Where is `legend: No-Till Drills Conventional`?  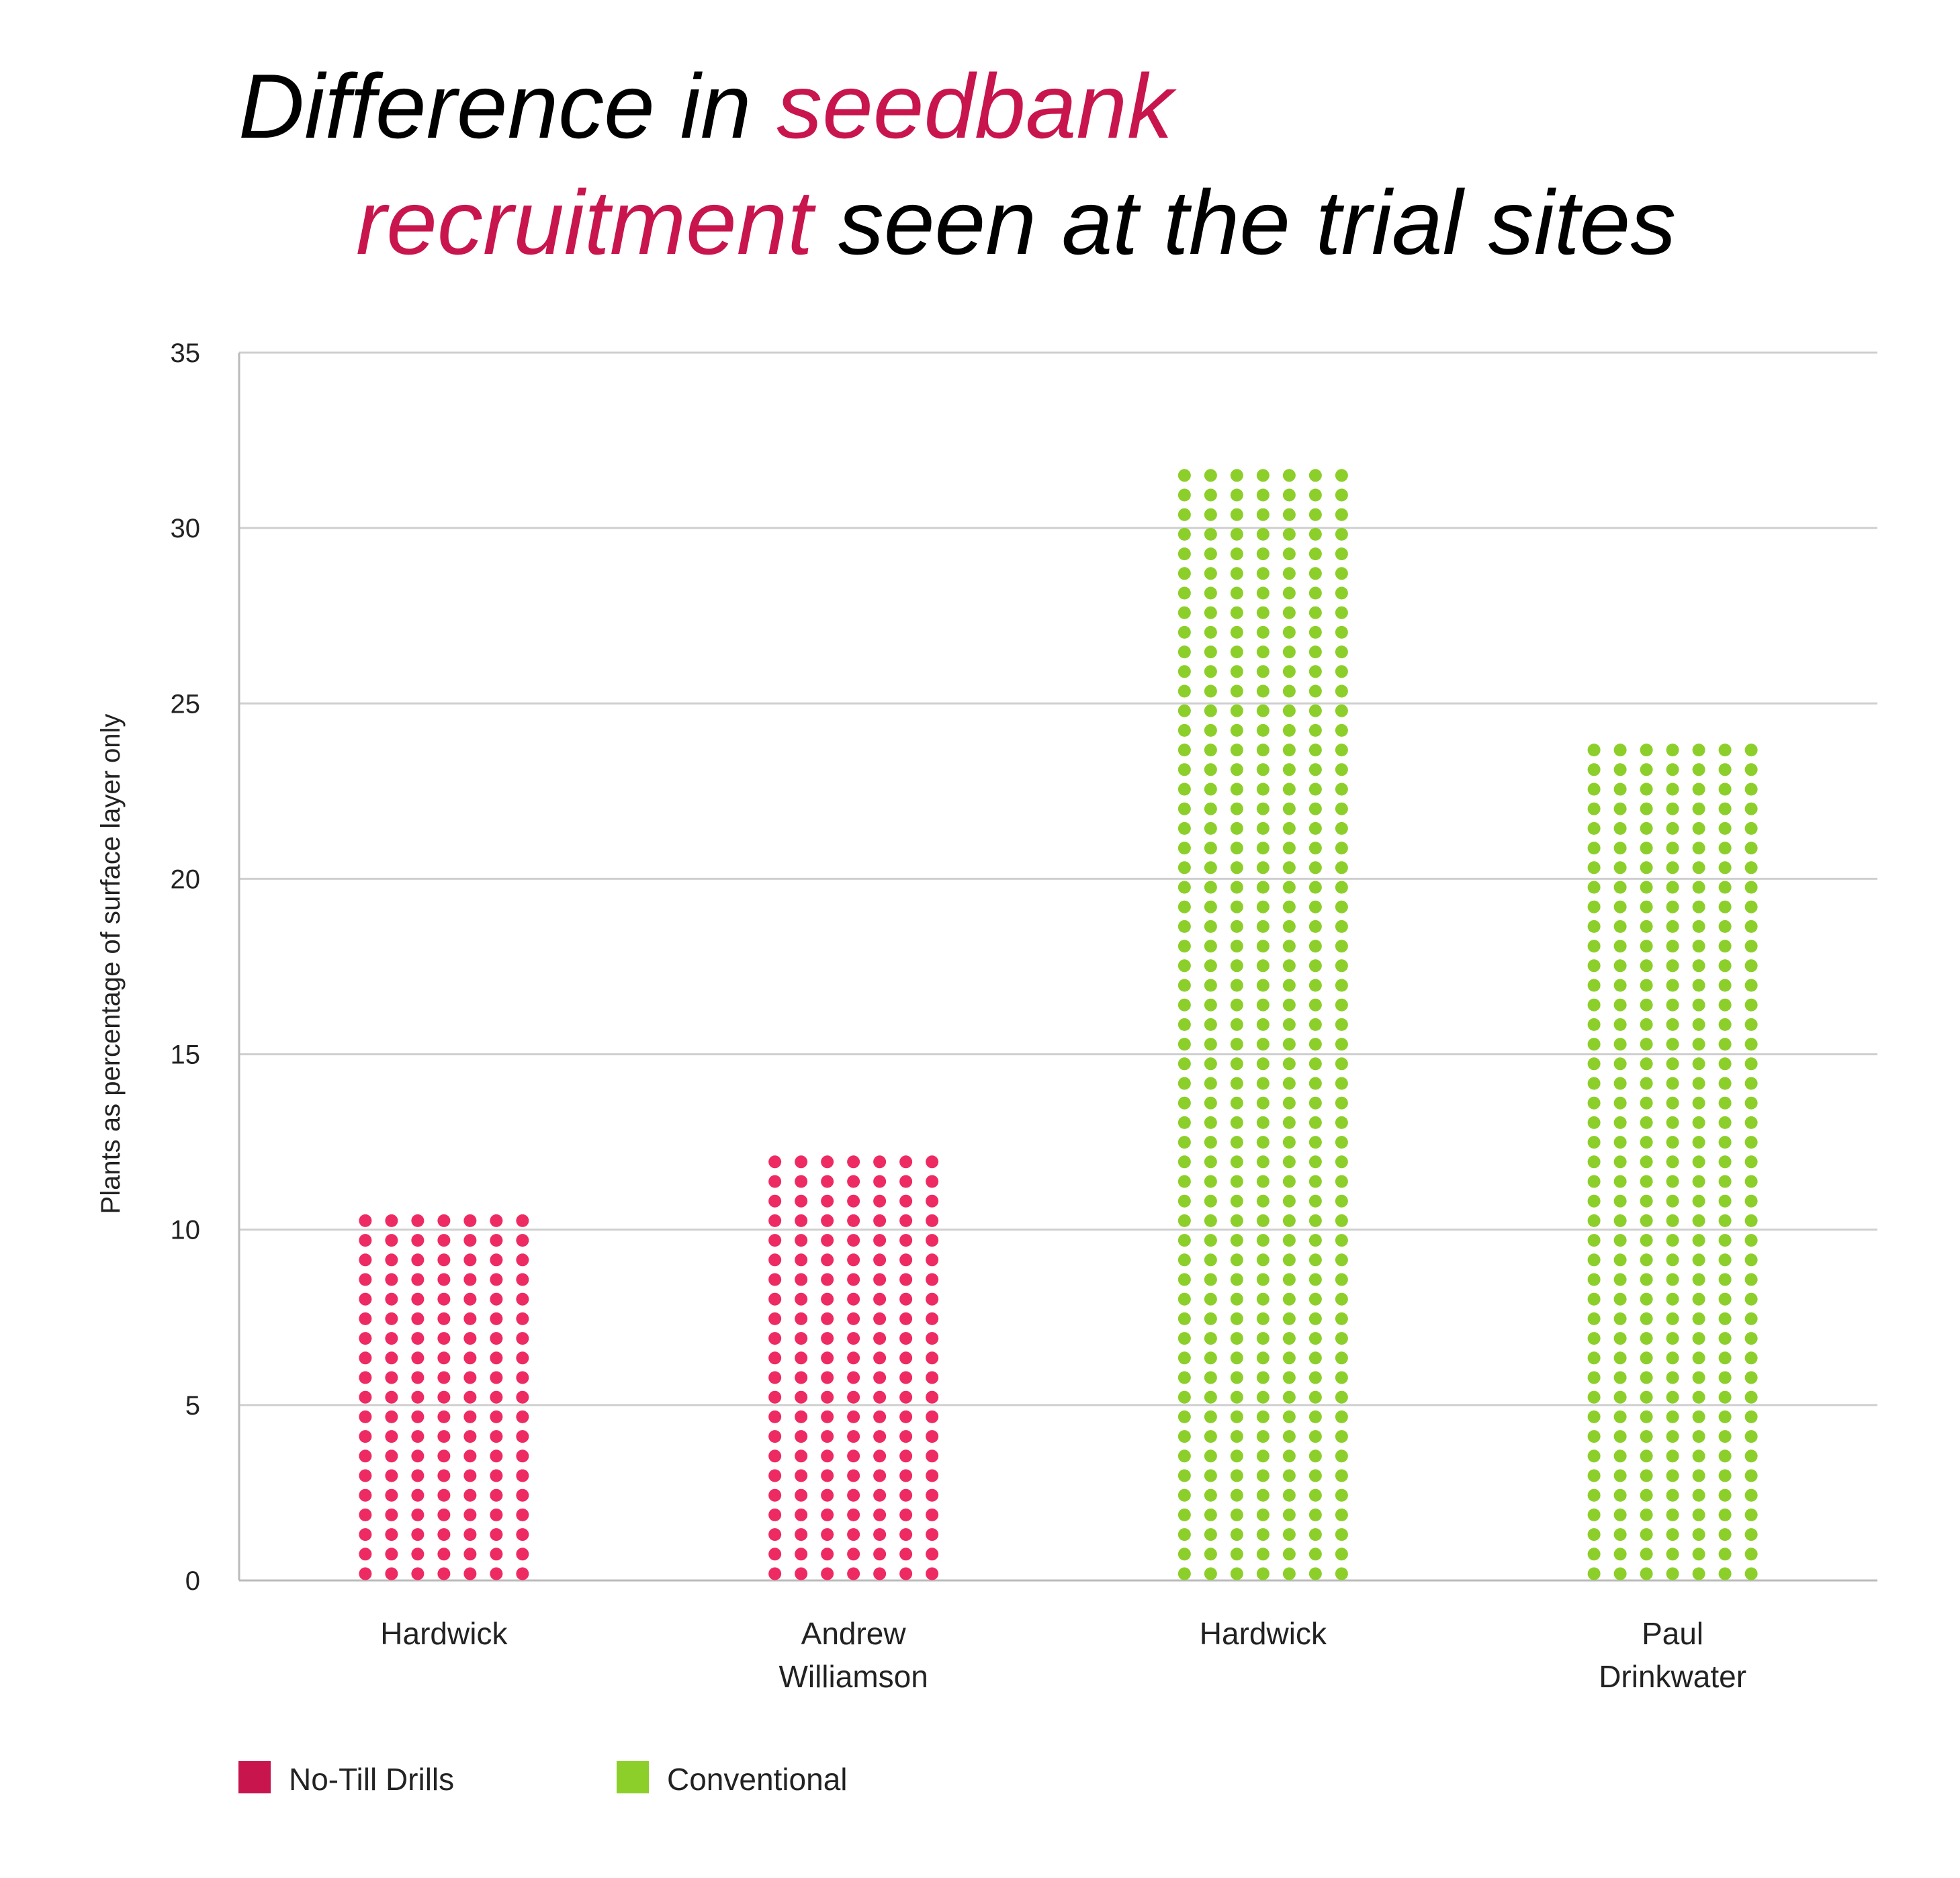
legend: No-Till Drills Conventional is located at coordinates (543, 1779).